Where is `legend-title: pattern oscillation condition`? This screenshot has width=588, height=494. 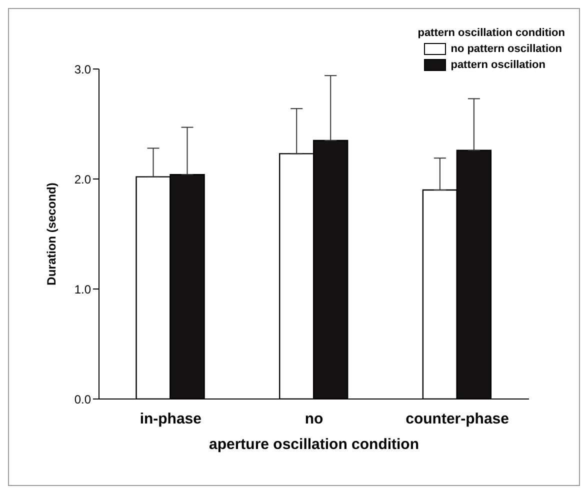 legend-title: pattern oscillation condition is located at coordinates (491, 33).